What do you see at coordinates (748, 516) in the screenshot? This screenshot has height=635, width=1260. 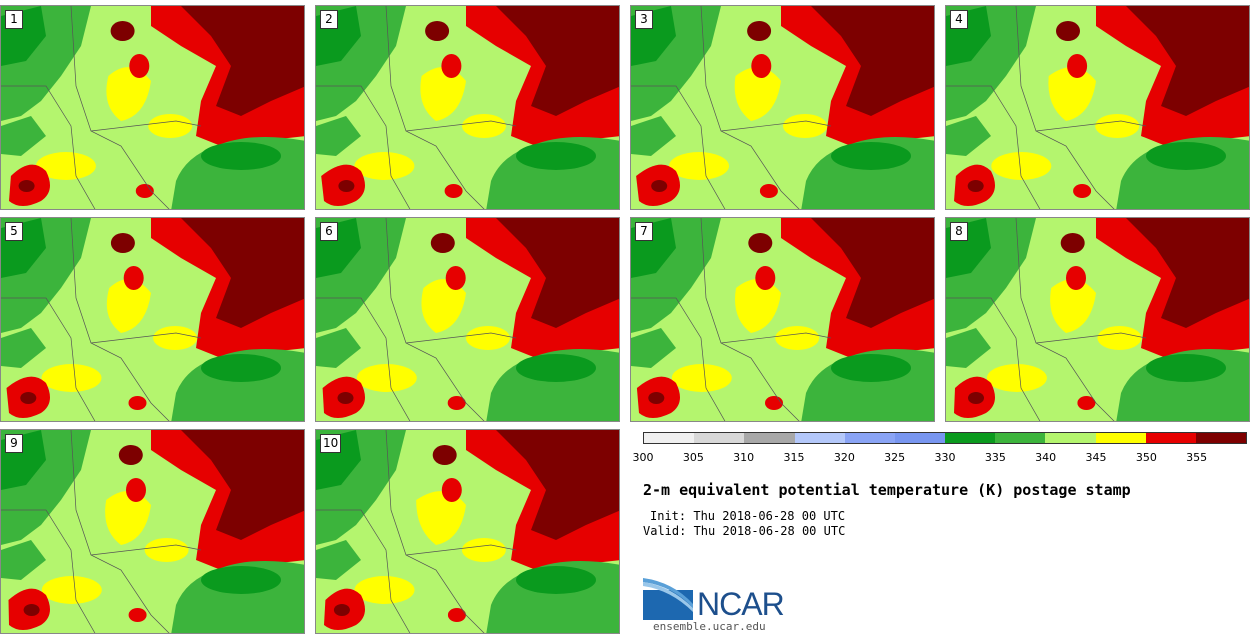 I see `init-time: Init: Thu 2018-06-28 00 UTC` at bounding box center [748, 516].